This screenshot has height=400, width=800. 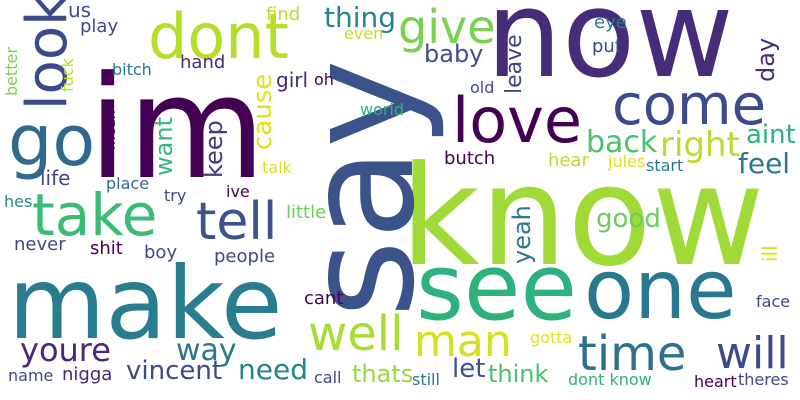 What do you see at coordinates (517, 120) in the screenshot?
I see `word: love` at bounding box center [517, 120].